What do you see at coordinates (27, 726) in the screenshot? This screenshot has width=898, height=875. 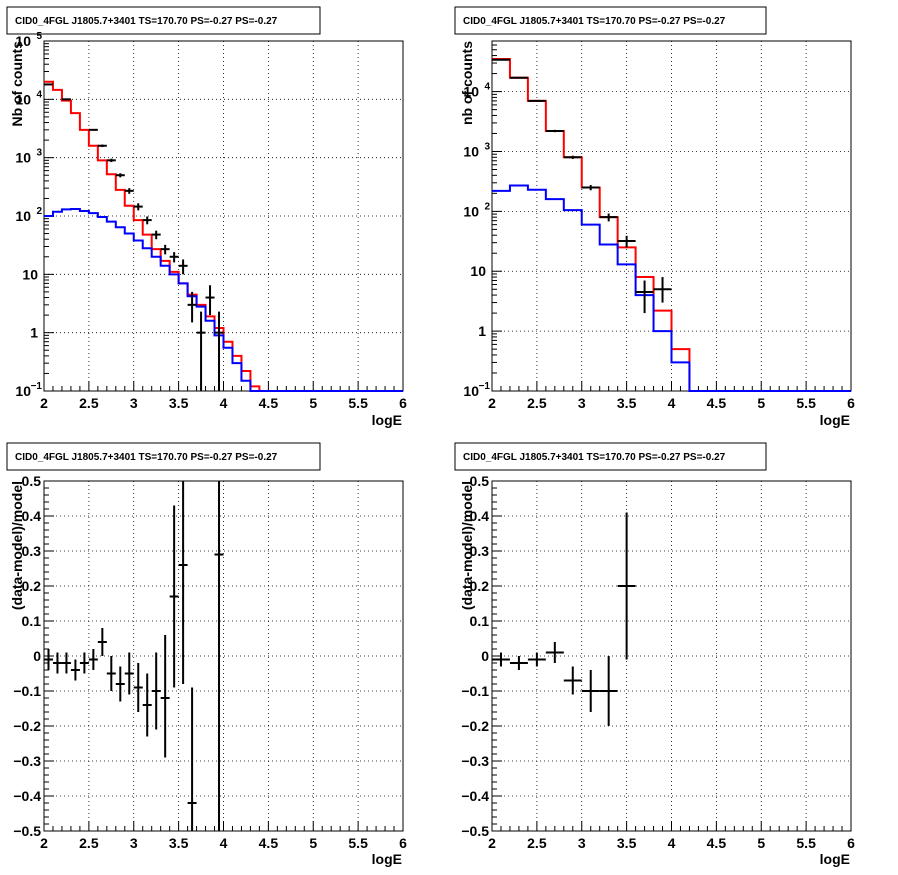 I see `y-tick-label: −0.2` at bounding box center [27, 726].